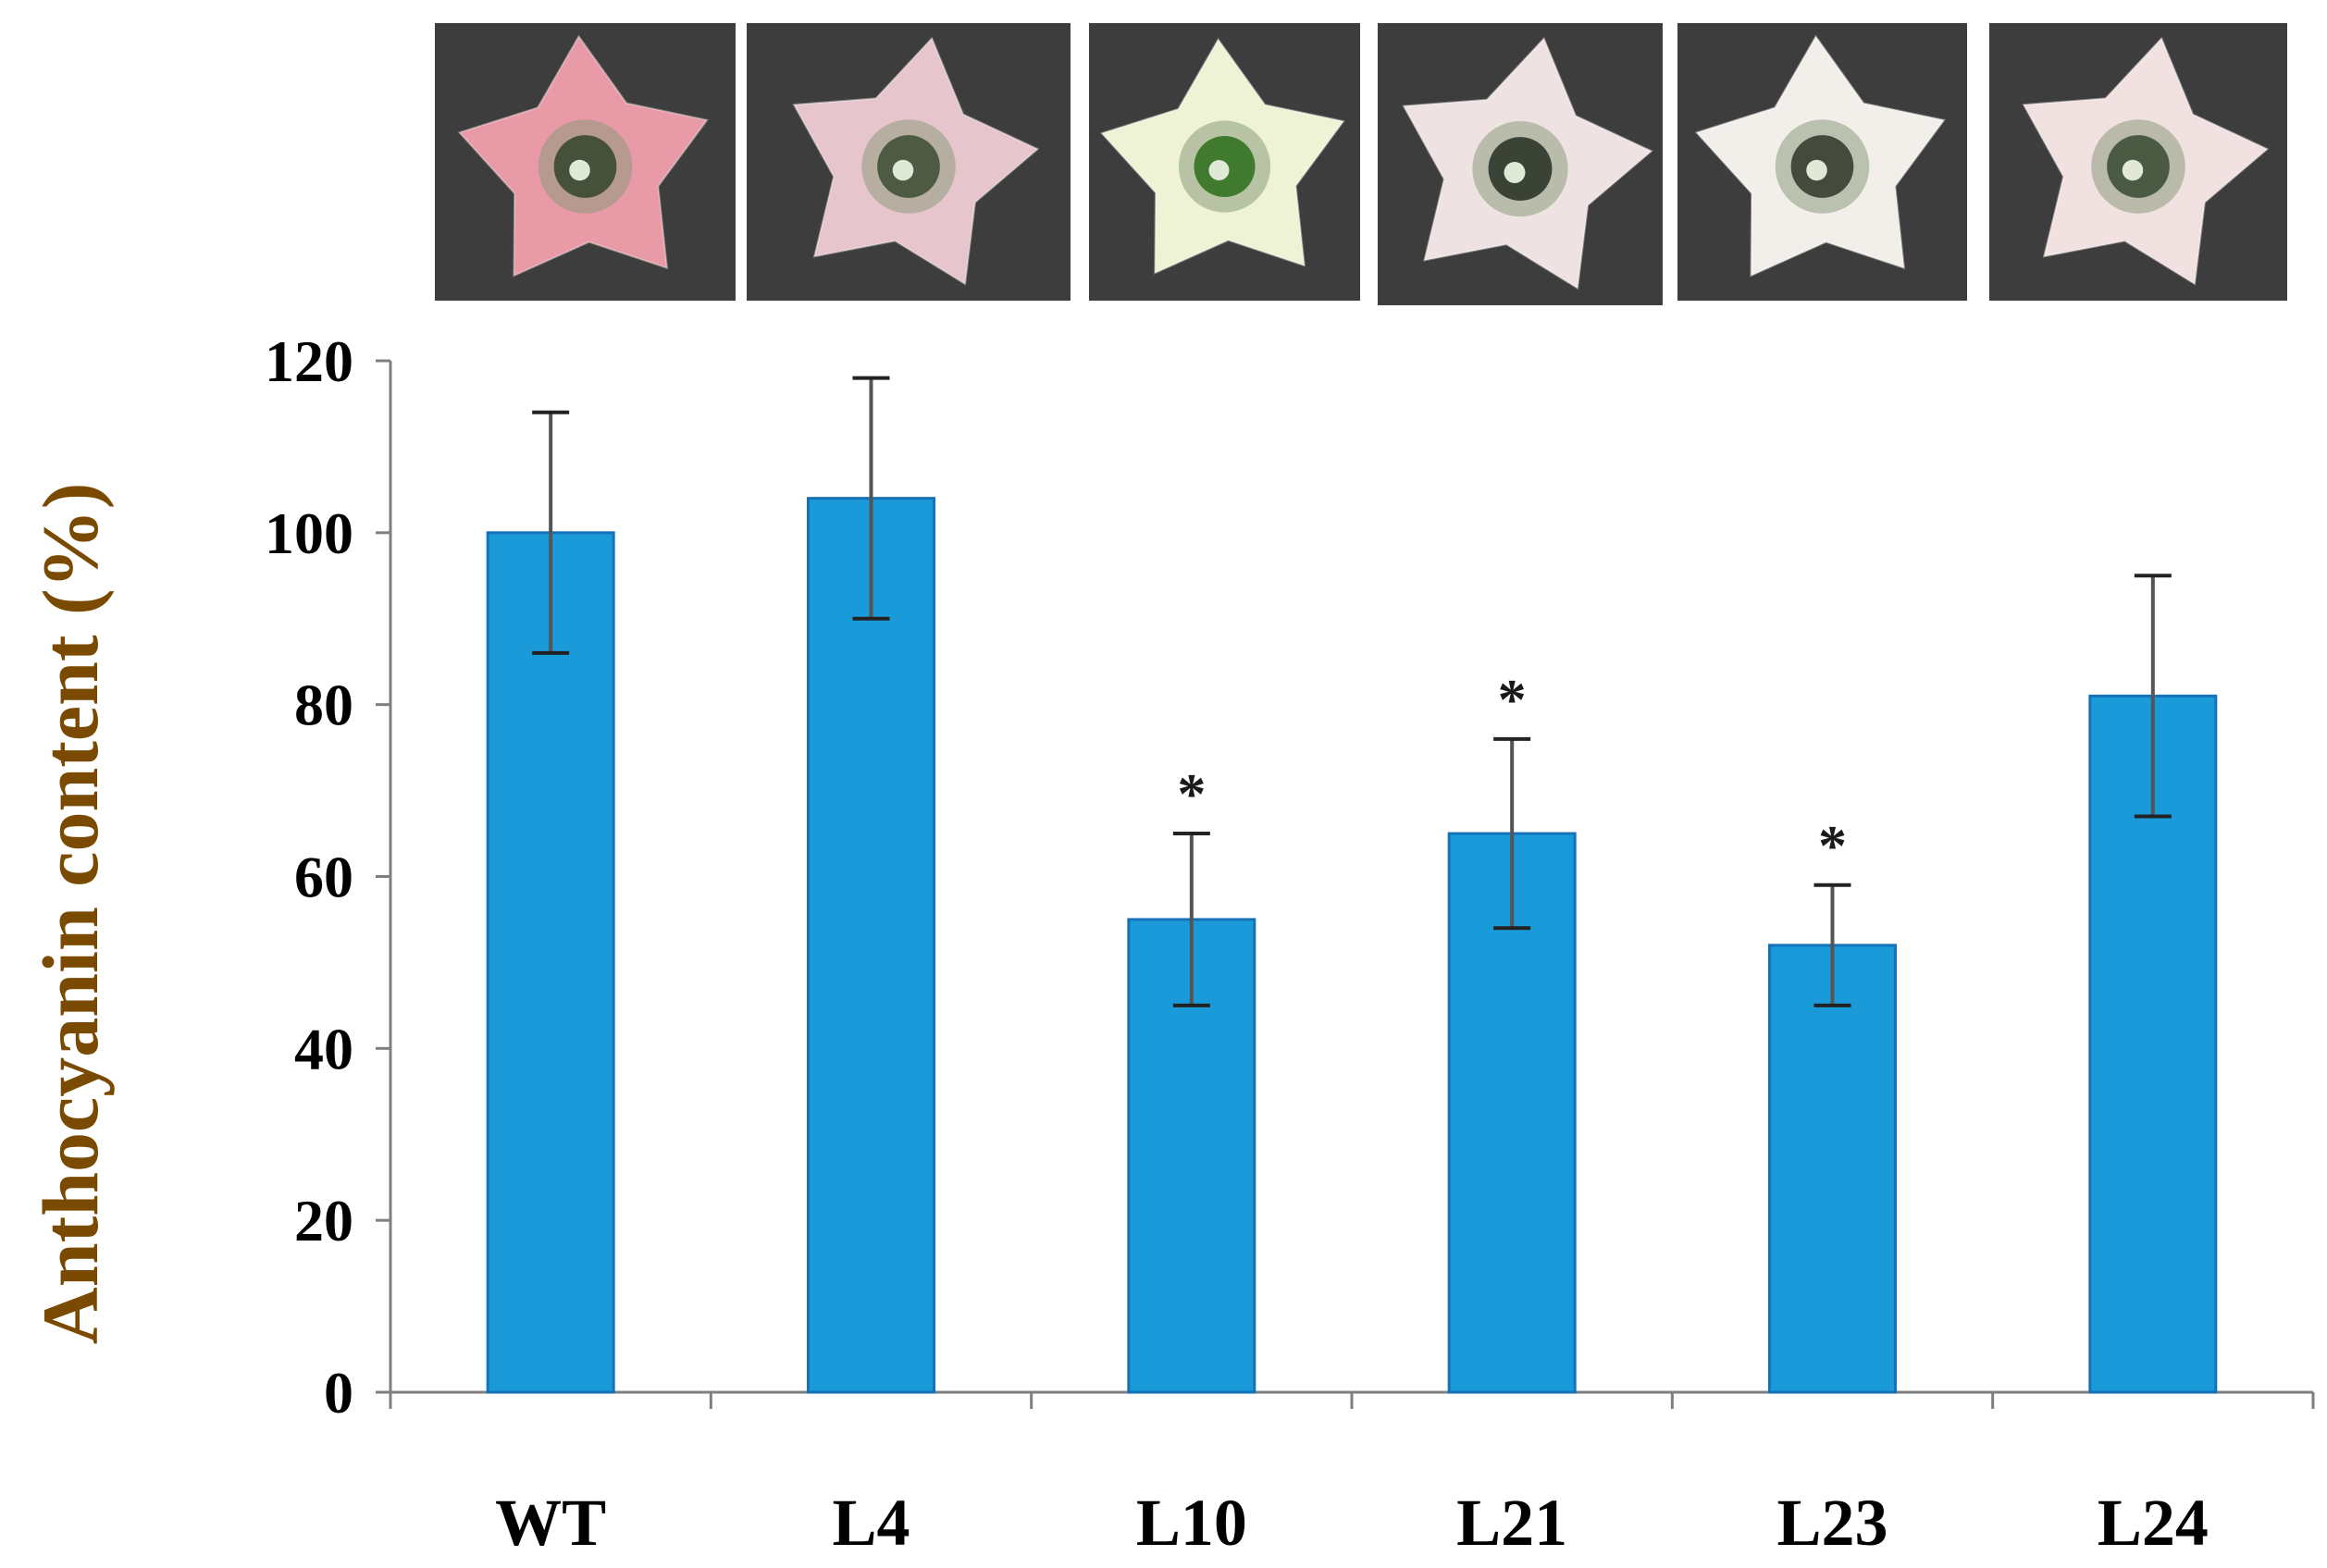 The image size is (2327, 1568). What do you see at coordinates (323, 1048) in the screenshot?
I see `y-tick-label: 40` at bounding box center [323, 1048].